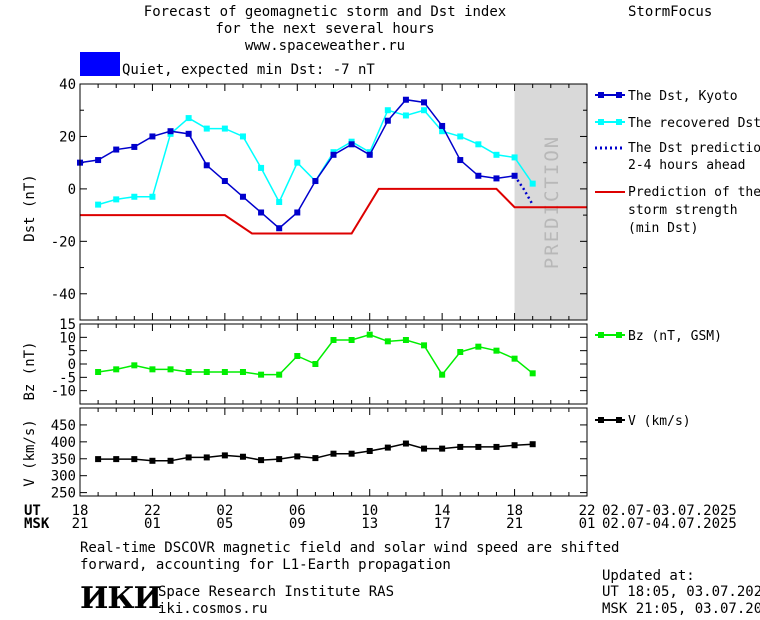  I want to click on status-text: Quiet, expected min Dst: -7 nT, so click(248, 70).